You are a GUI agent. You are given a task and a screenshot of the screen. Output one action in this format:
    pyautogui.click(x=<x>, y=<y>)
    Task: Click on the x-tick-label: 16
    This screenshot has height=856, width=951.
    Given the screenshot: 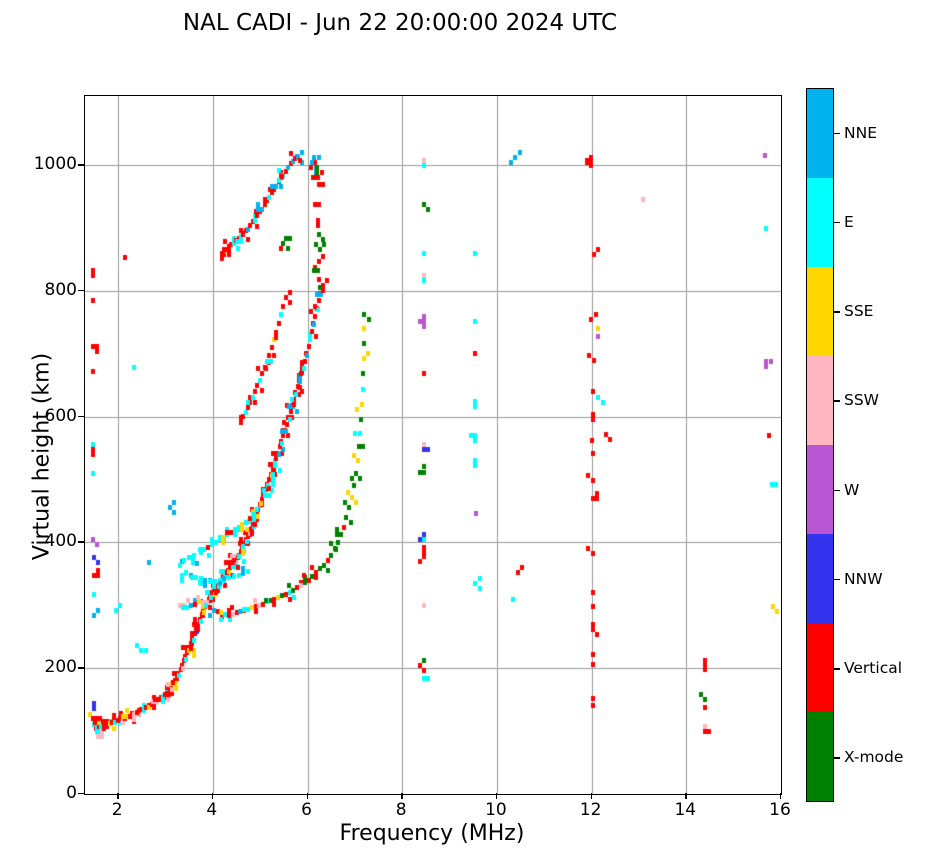 What is the action you would take?
    pyautogui.click(x=780, y=810)
    